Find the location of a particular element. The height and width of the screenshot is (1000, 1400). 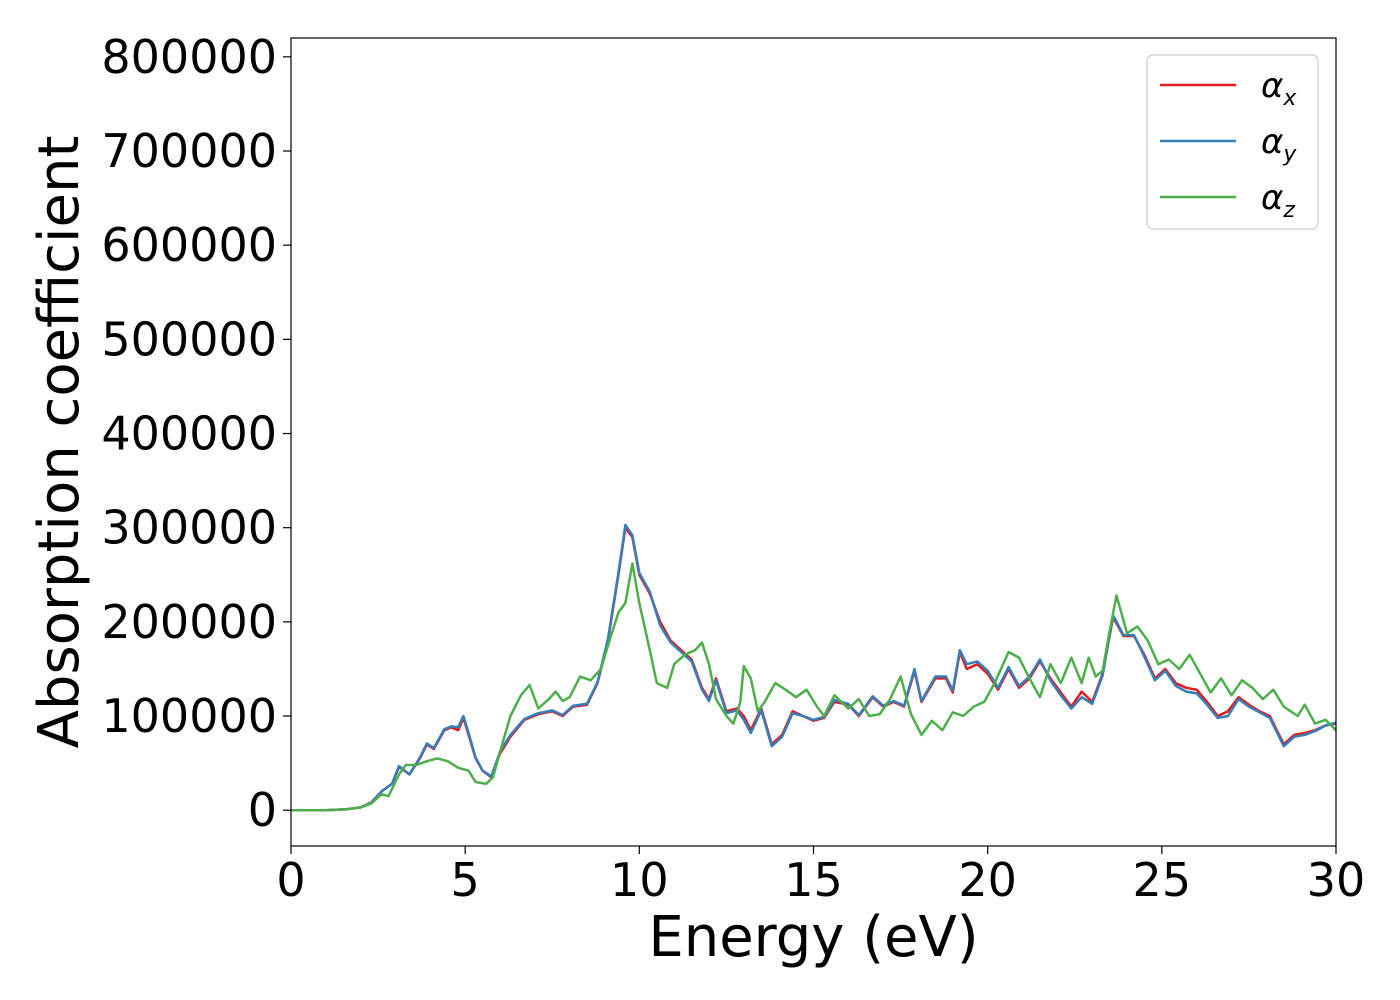

y-tick-label: 400000 is located at coordinates (189, 434).